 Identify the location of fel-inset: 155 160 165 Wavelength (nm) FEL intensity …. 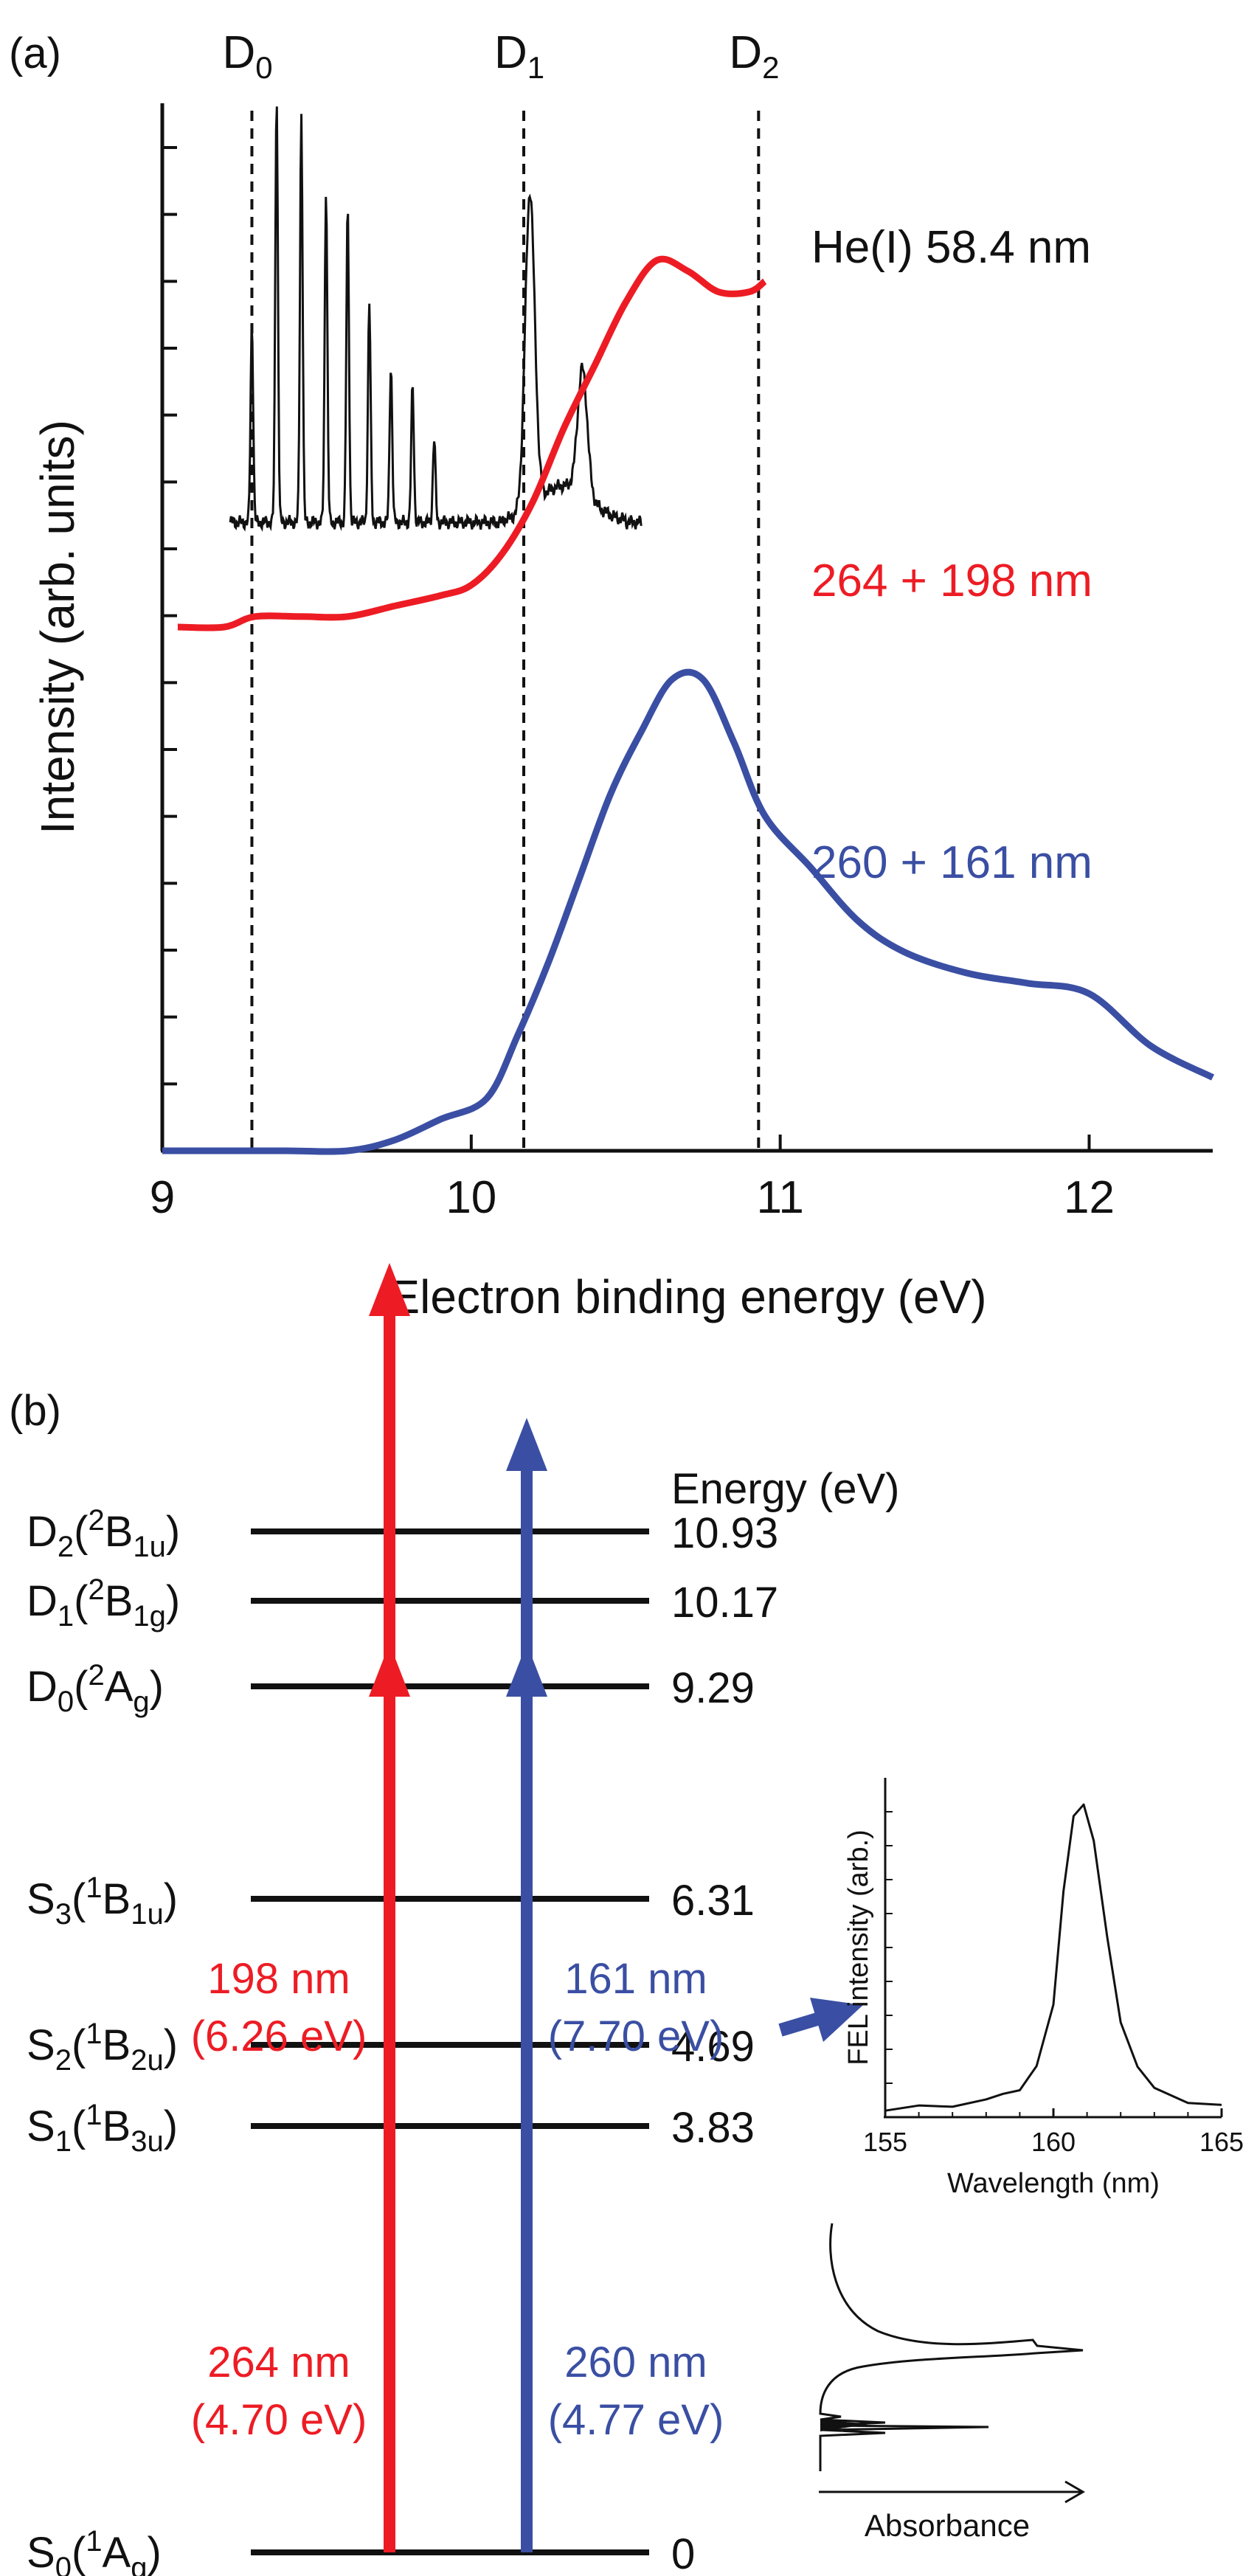
(1043, 1989).